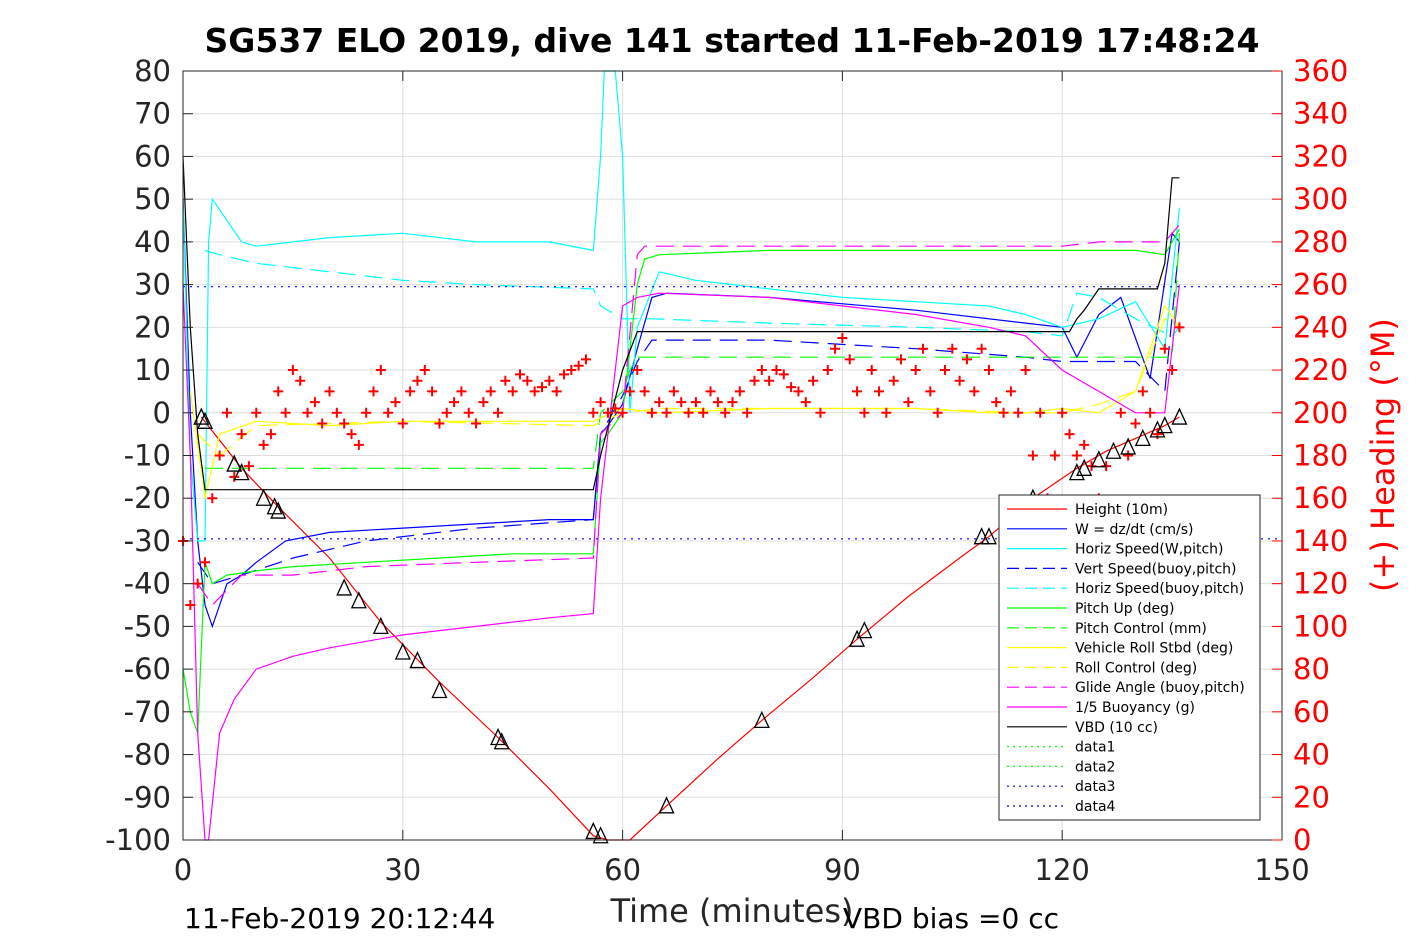  What do you see at coordinates (688, 387) in the screenshot?
I see `series-line-roll-control-deg-` at bounding box center [688, 387].